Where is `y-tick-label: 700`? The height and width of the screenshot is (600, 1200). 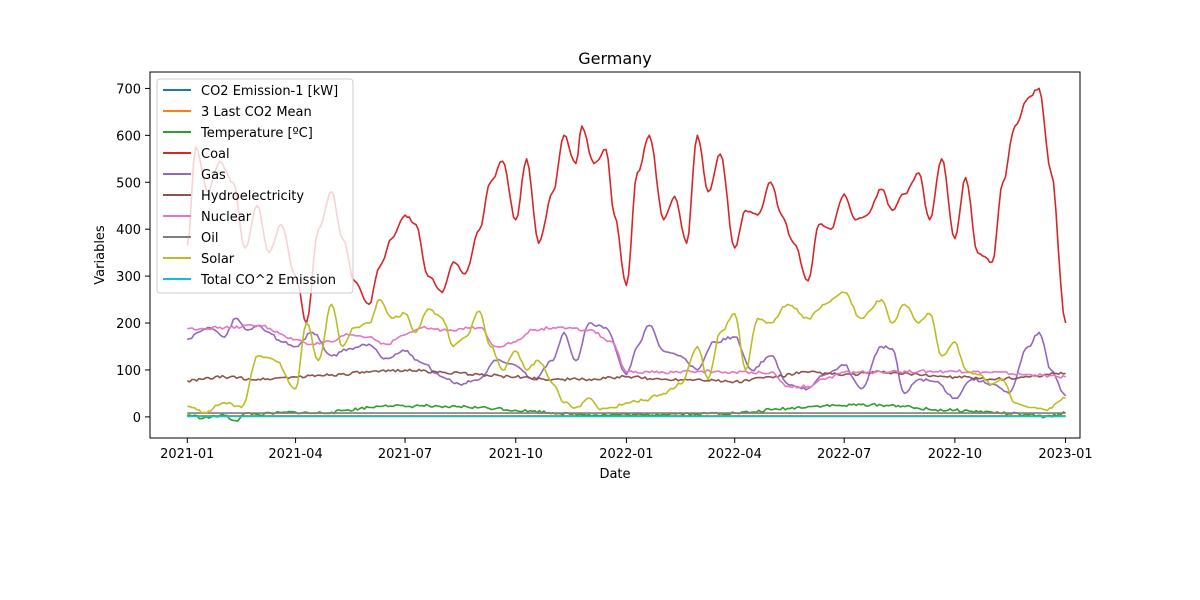 y-tick-label: 700 is located at coordinates (128, 89).